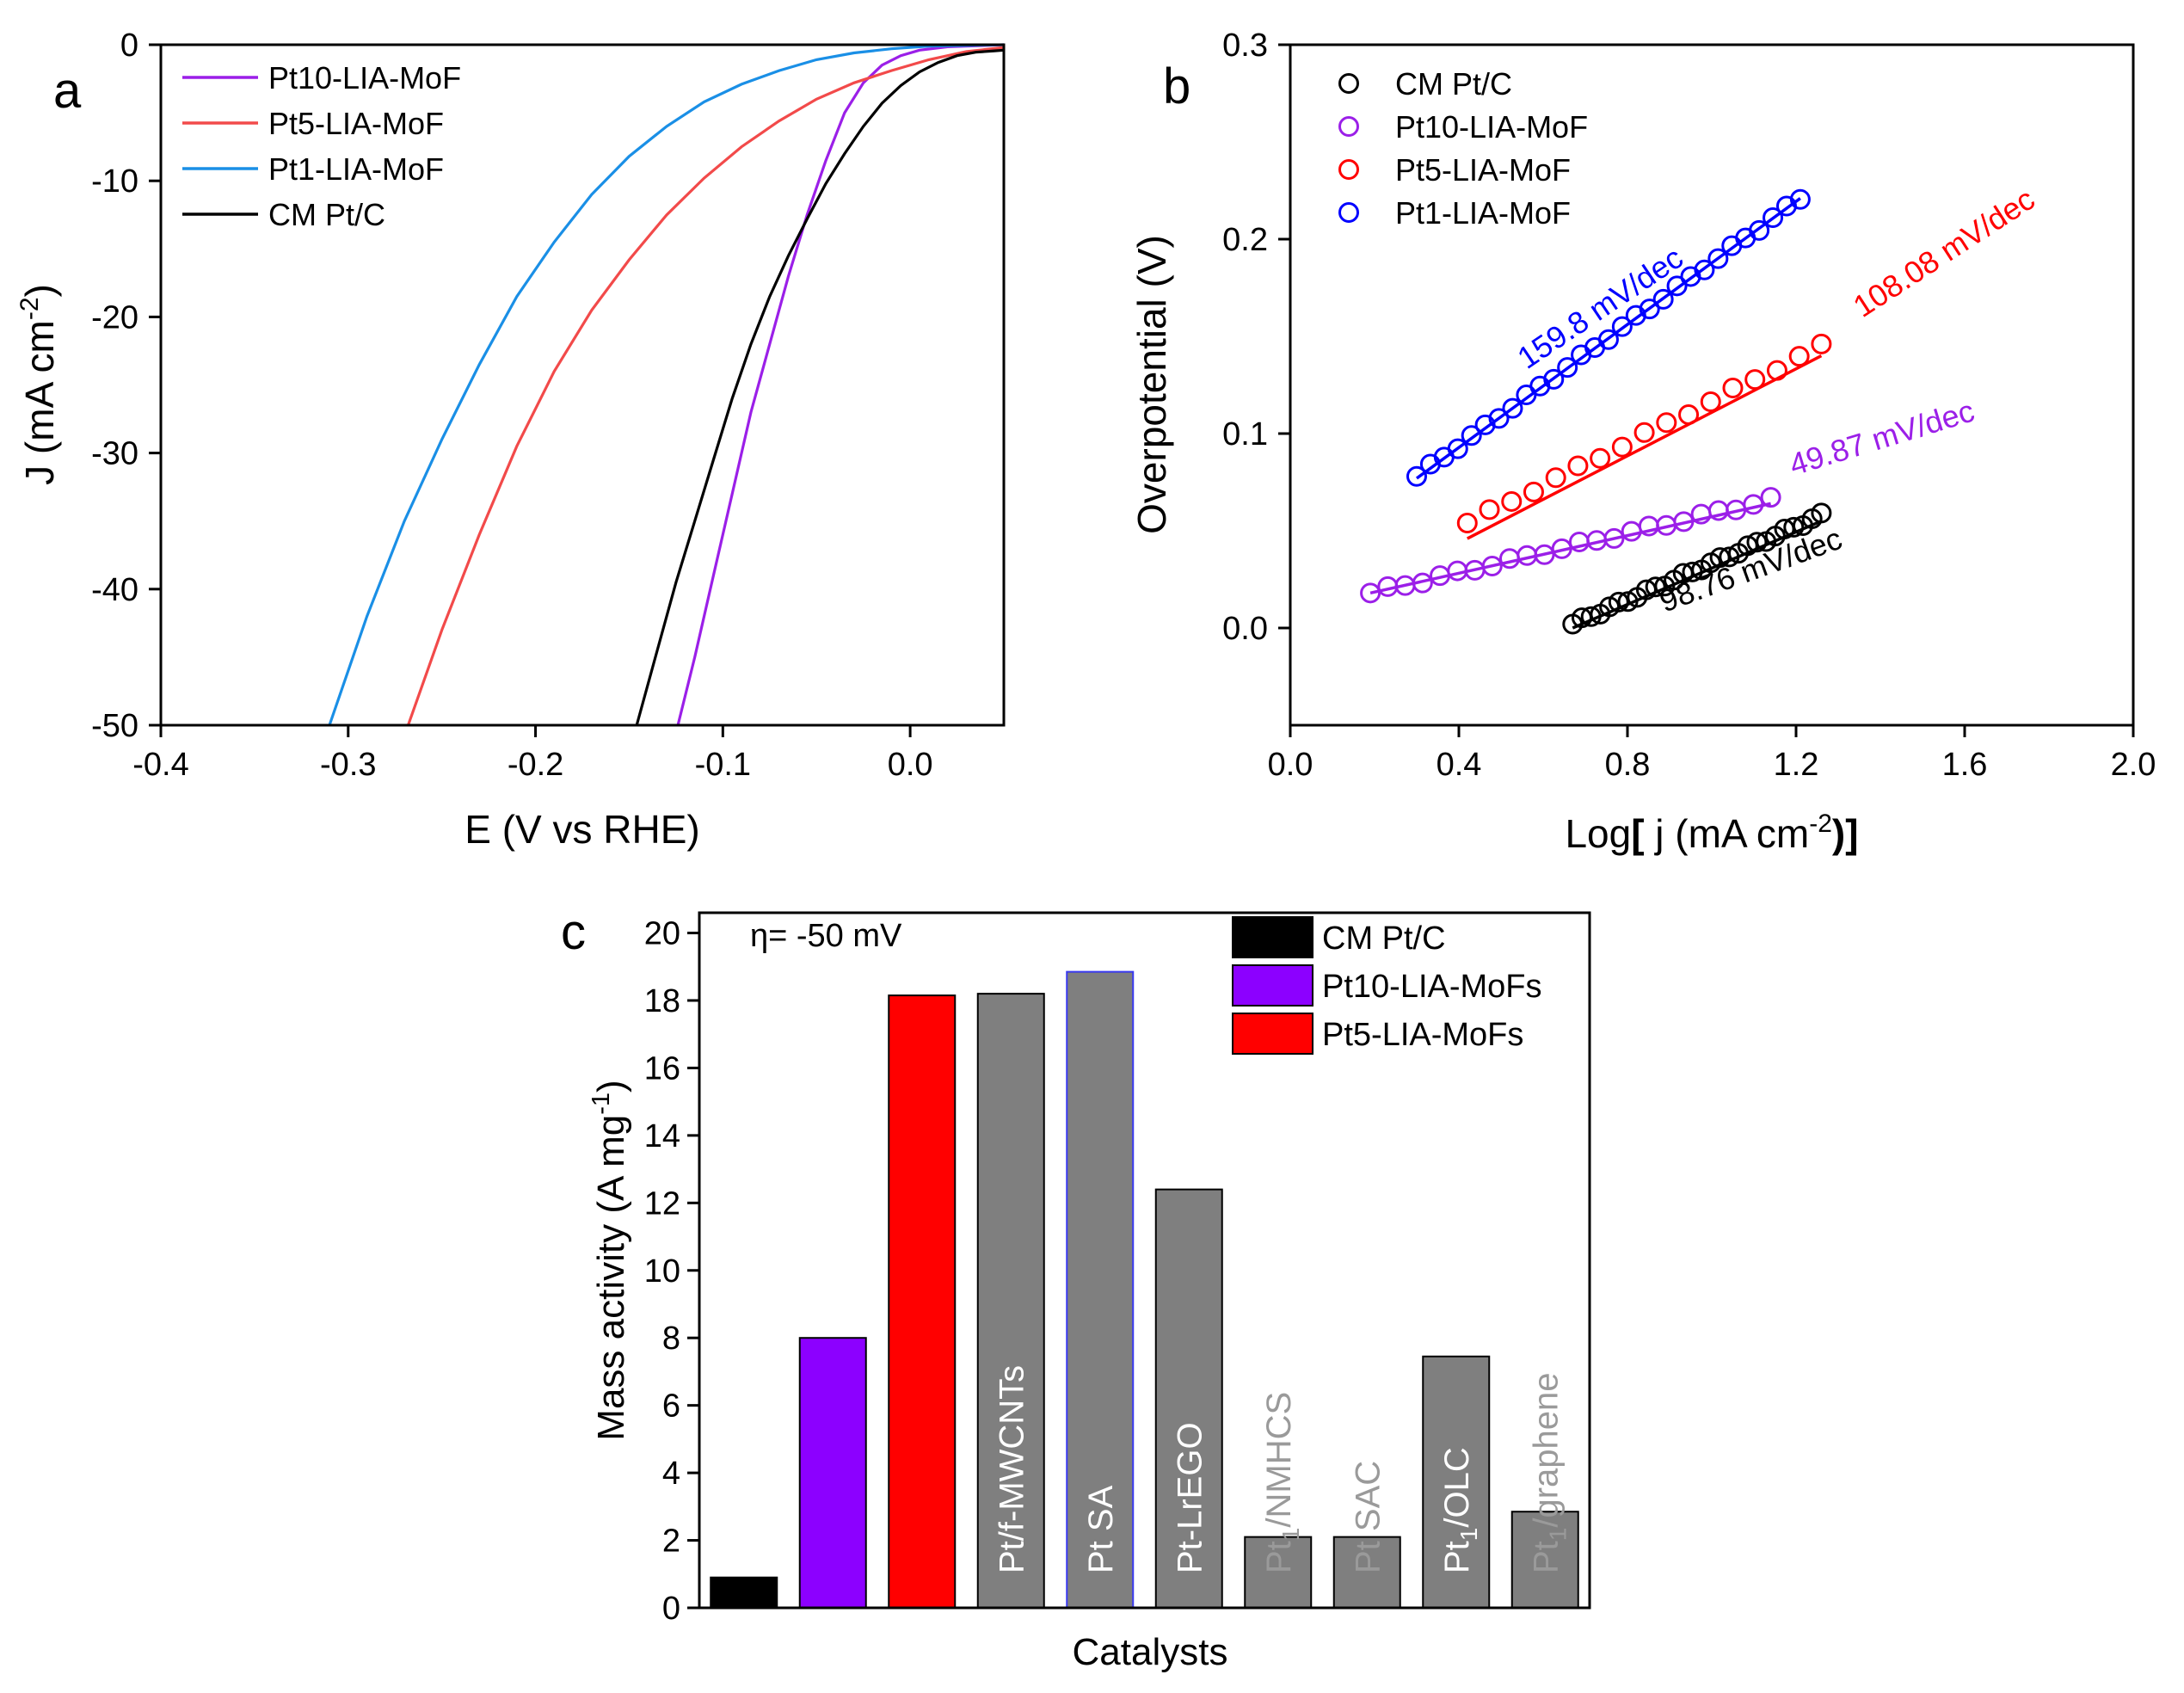 The width and height of the screenshot is (2184, 1693). What do you see at coordinates (114, 590) in the screenshot?
I see `y-tick-label: -40` at bounding box center [114, 590].